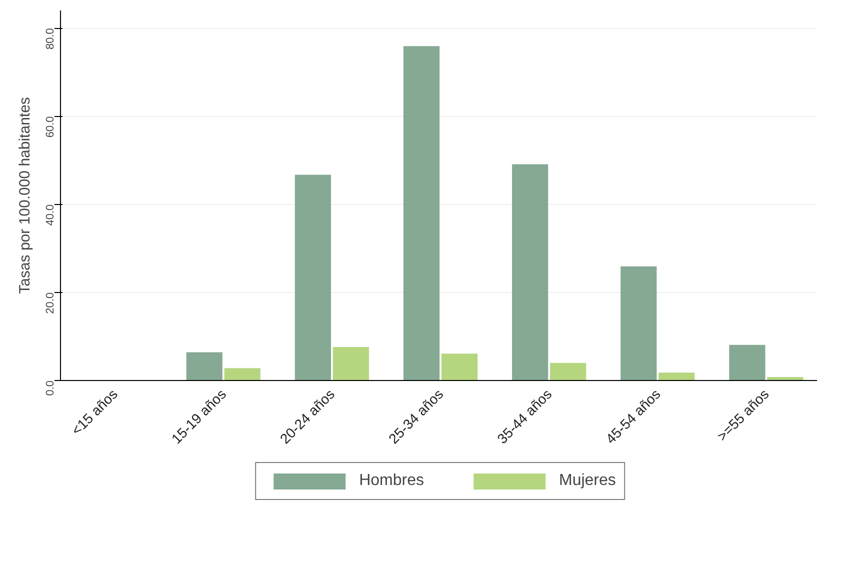  Describe the element at coordinates (50, 388) in the screenshot. I see `y-tick-label: 0.0` at that location.